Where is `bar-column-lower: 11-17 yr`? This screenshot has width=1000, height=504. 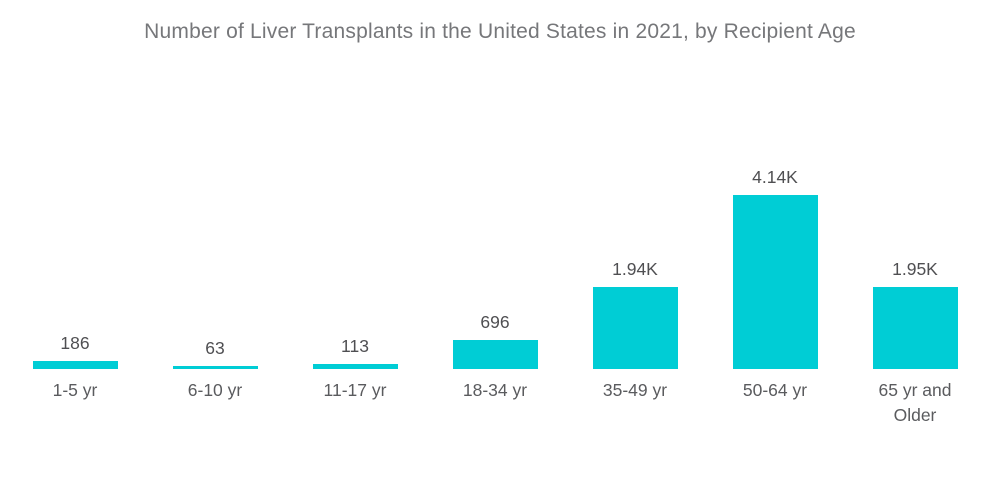 bar-column-lower: 11-17 yr is located at coordinates (355, 386).